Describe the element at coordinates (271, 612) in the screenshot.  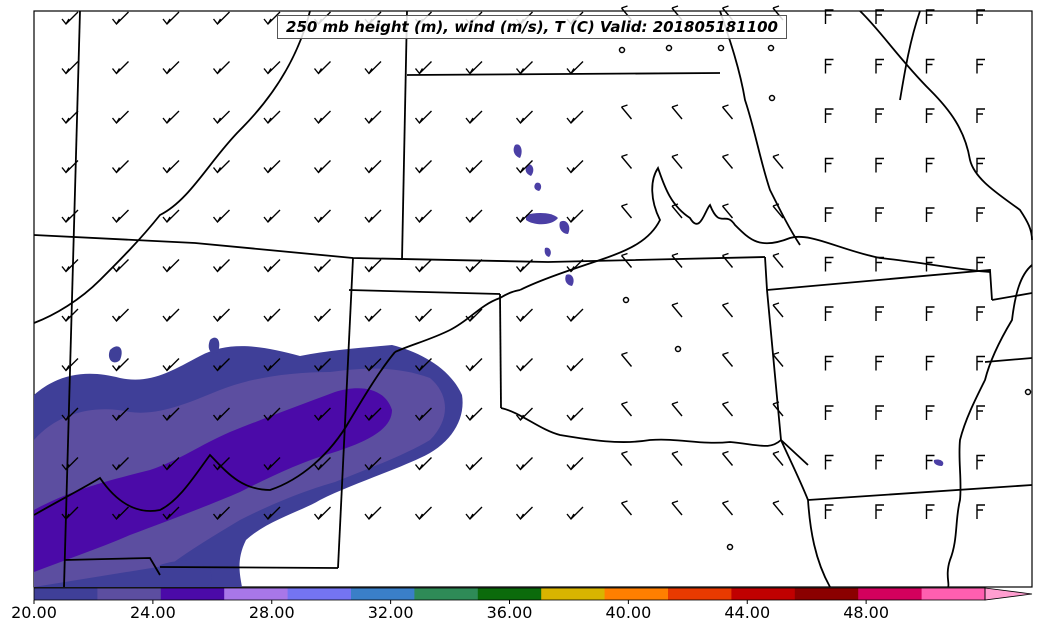
I see `colorbar-tick-label: 28.00` at that location.